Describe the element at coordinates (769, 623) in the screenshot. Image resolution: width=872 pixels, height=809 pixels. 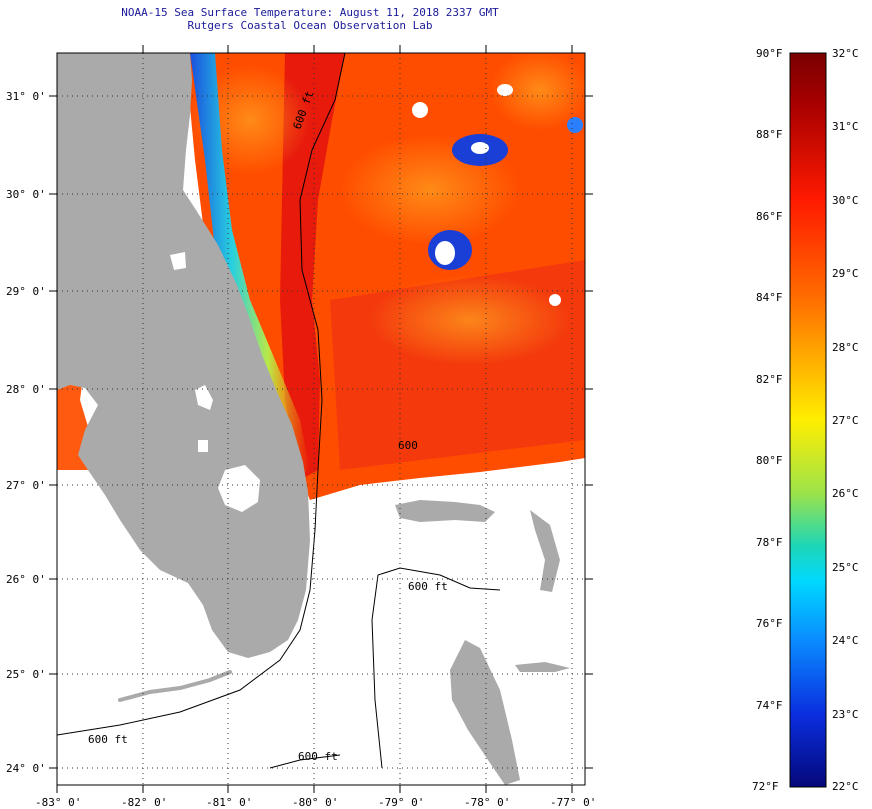
I see `colorbar-f-label: 76°F` at that location.